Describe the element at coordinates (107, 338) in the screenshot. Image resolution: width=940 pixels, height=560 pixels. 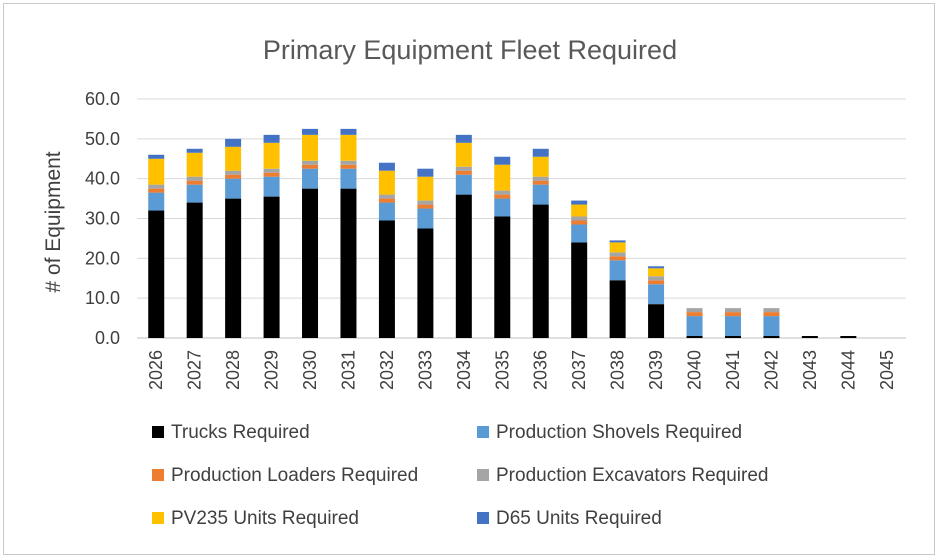
I see `y-tick-label: 0.0` at that location.